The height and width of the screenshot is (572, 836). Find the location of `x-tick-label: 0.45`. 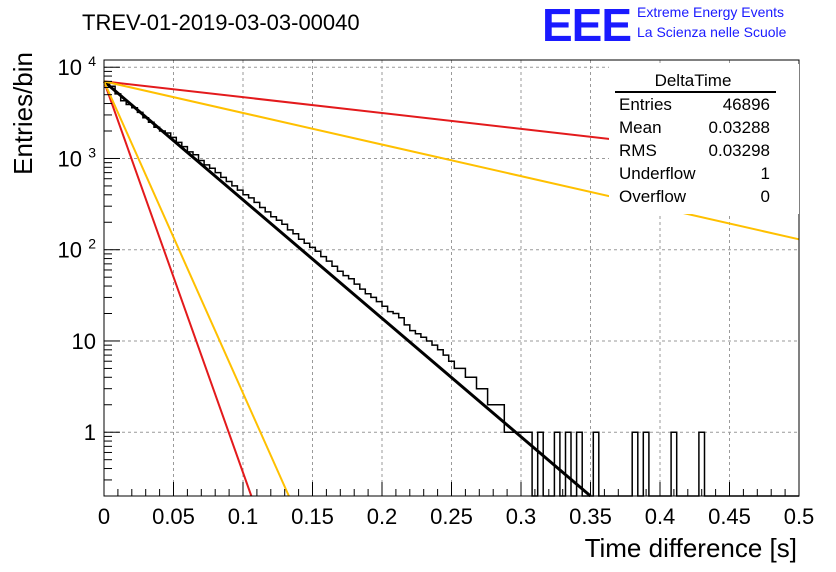

x-tick-label: 0.45 is located at coordinates (729, 516).